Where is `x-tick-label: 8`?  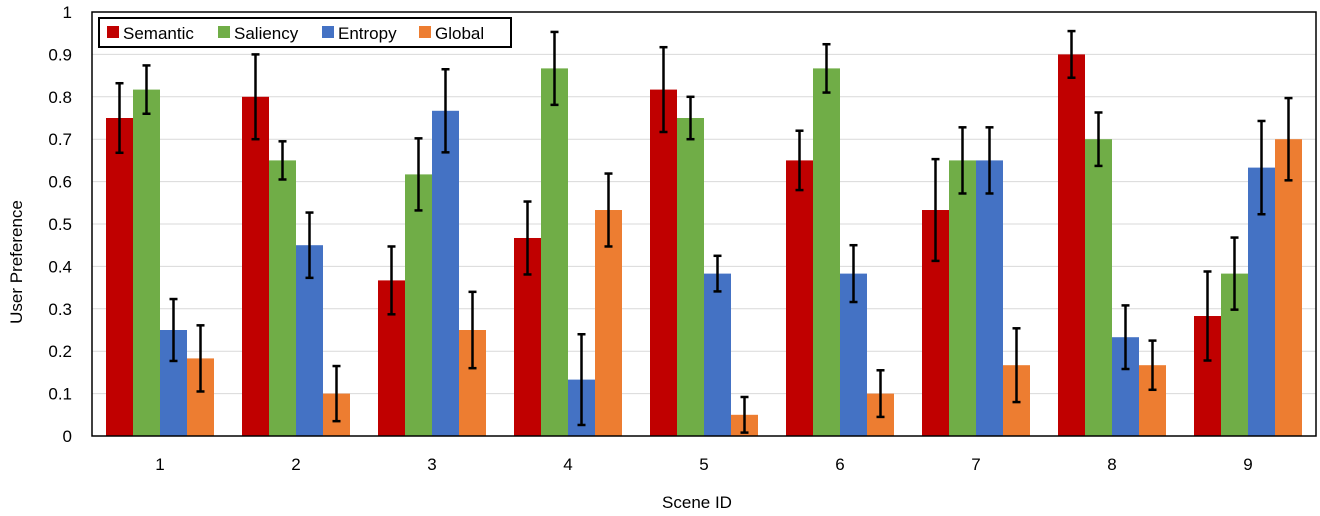
x-tick-label: 8 is located at coordinates (1111, 464).